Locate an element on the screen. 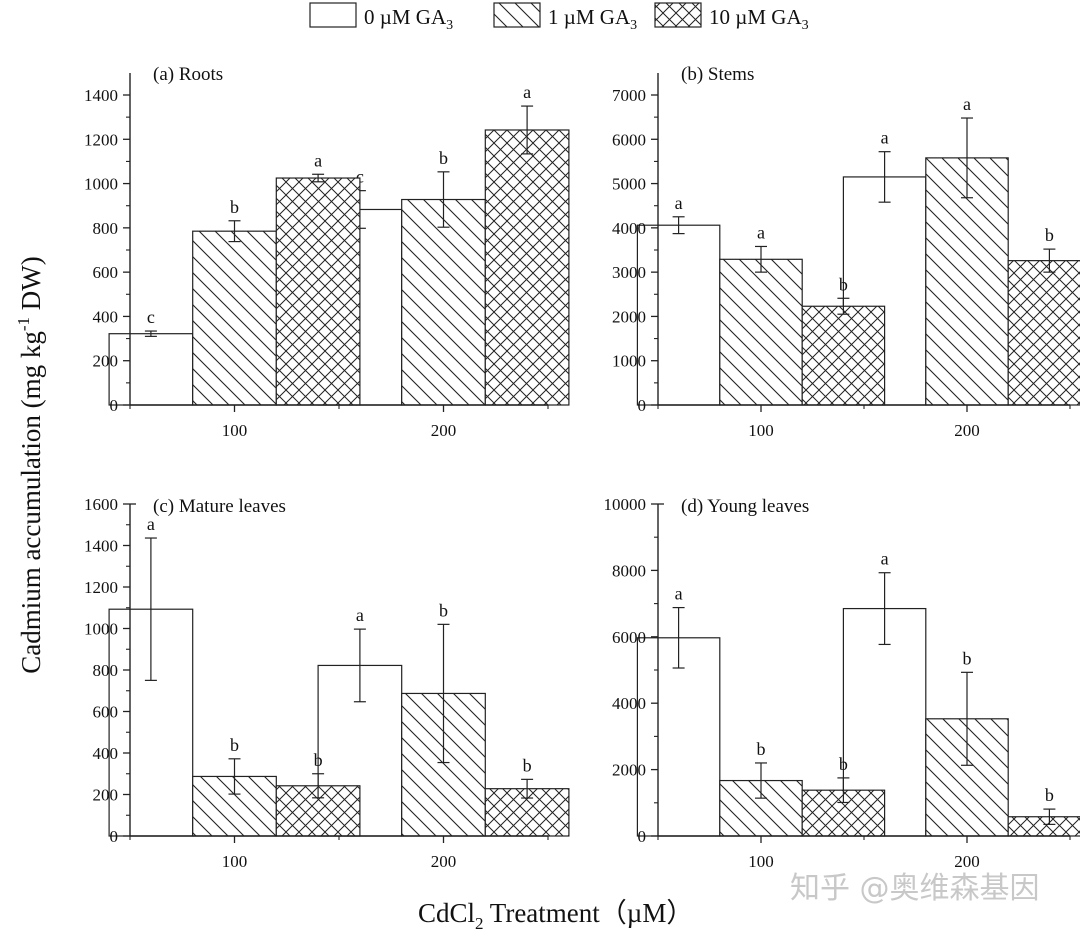  y-axis-label: Cadmium accumulation (mg kg-1 DW) is located at coordinates (30, 465).